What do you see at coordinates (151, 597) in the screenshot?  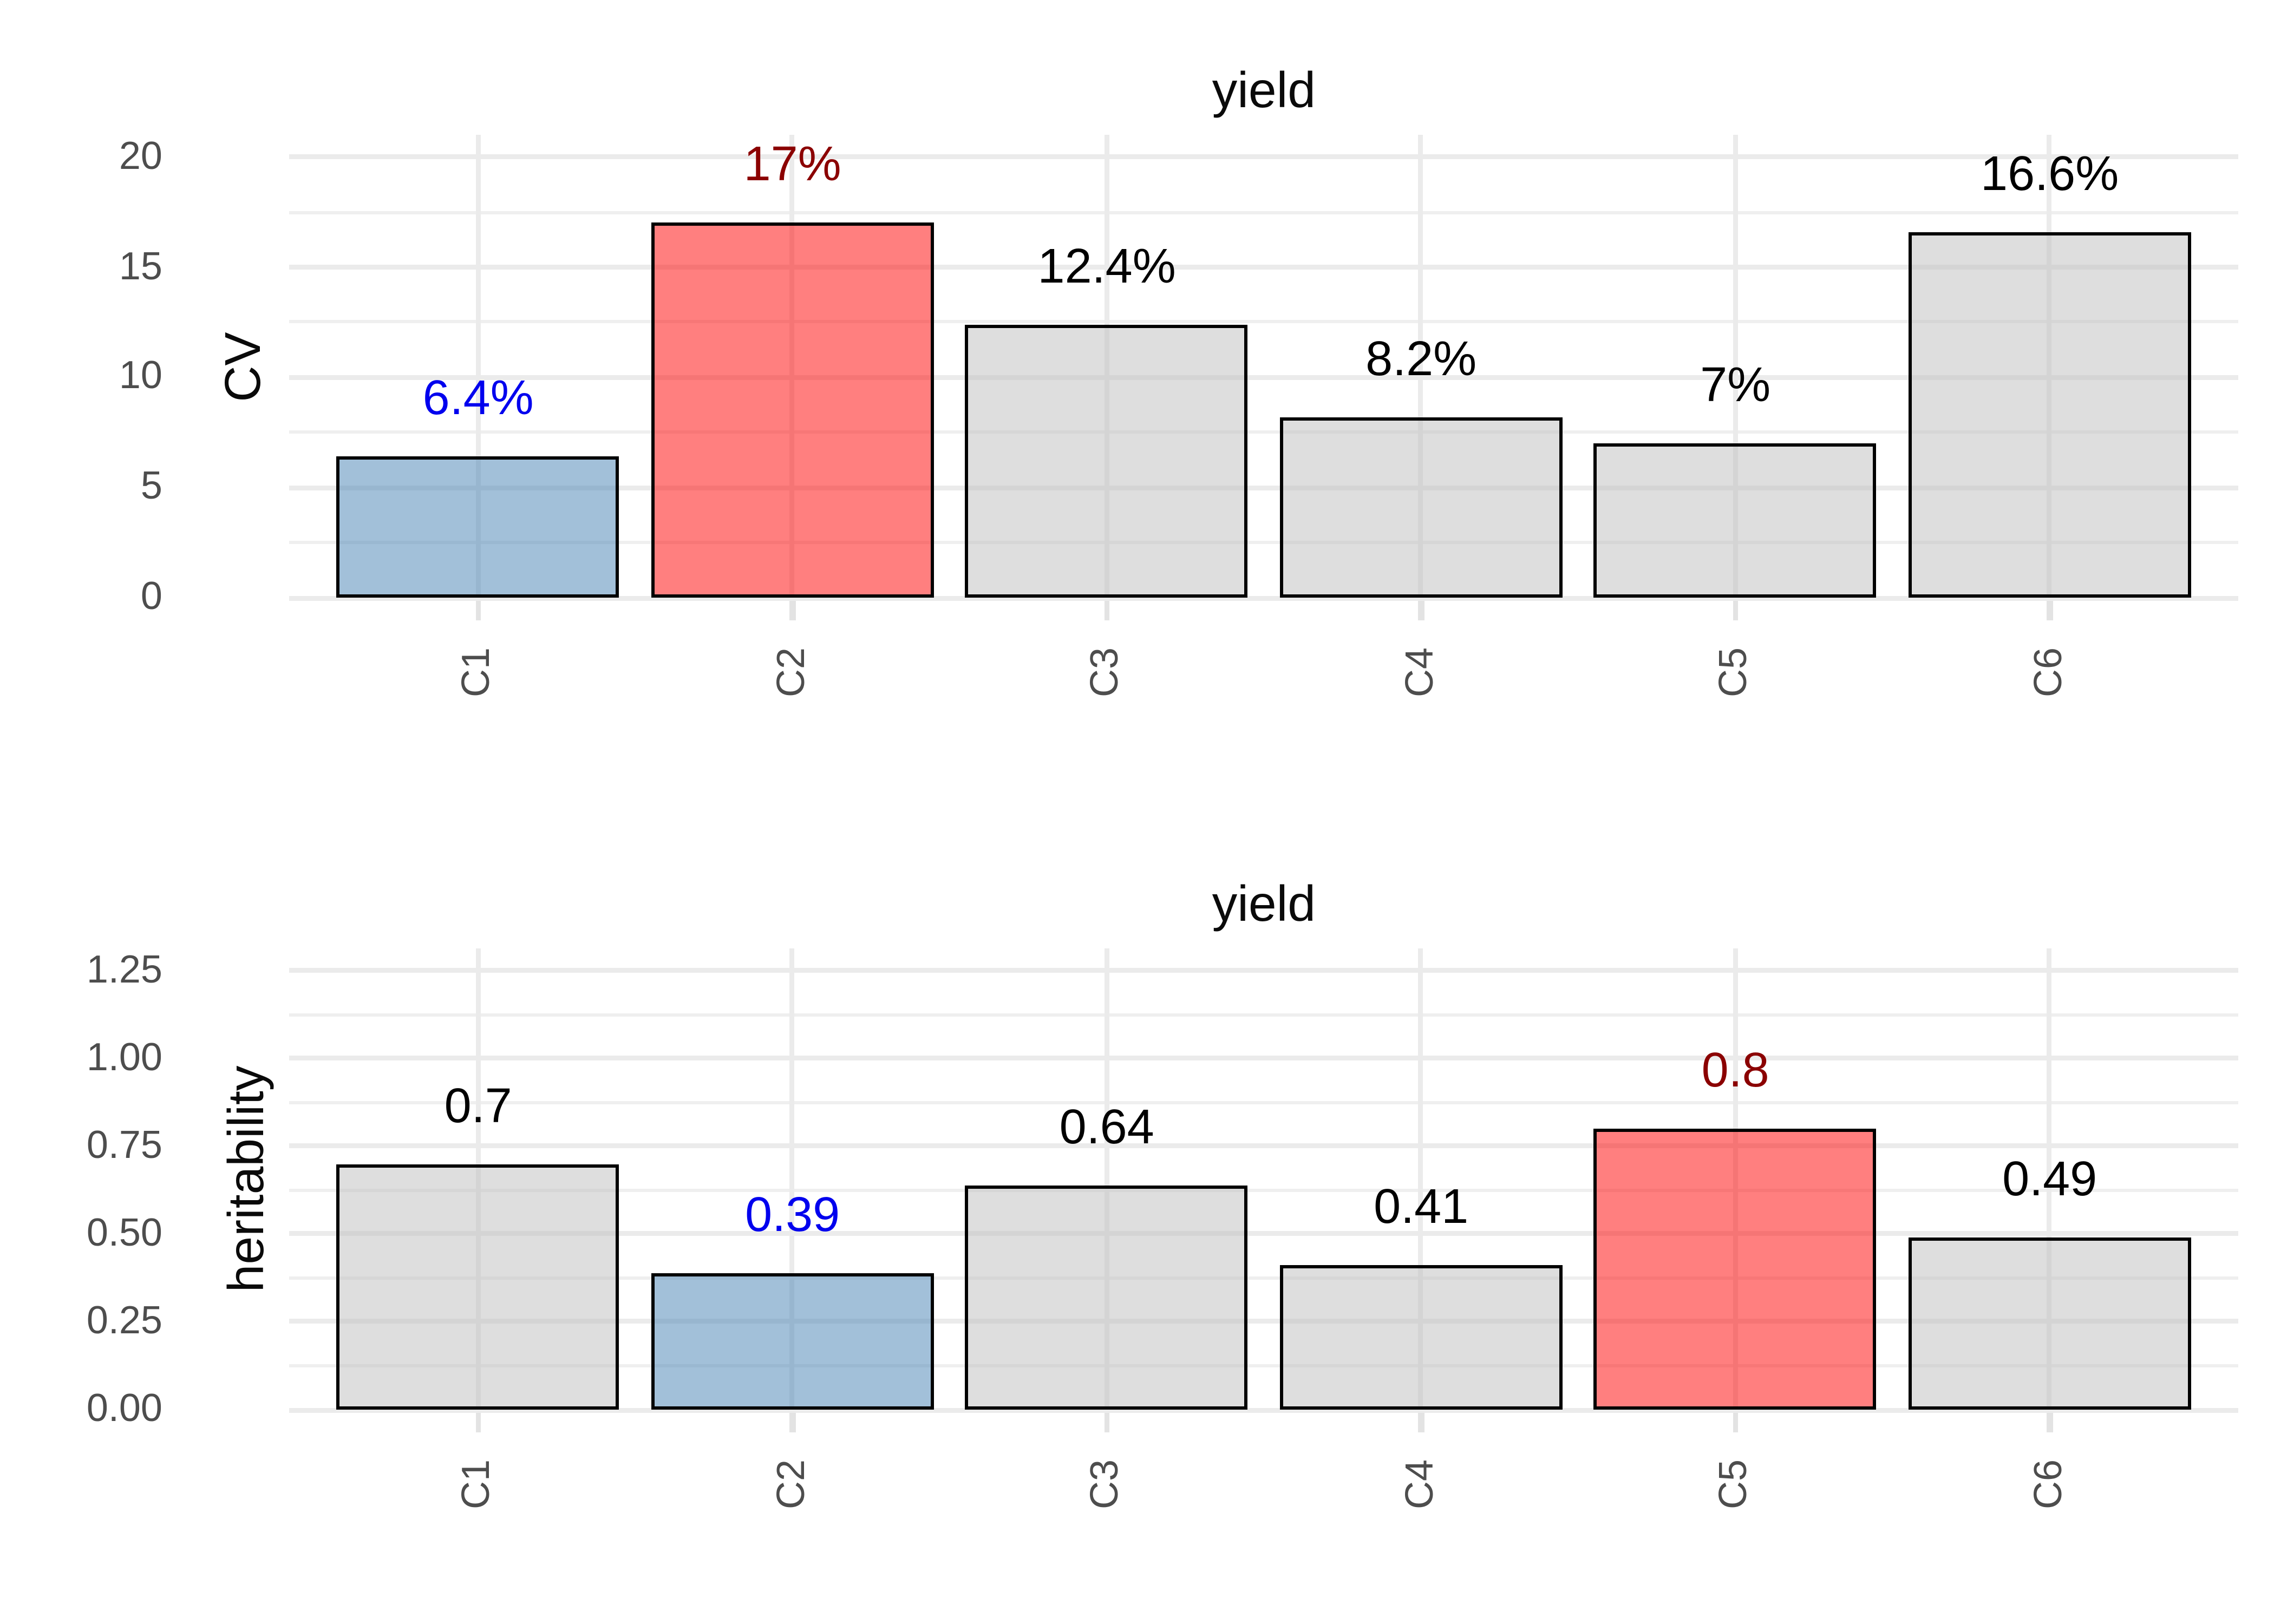 I see `y-tick-label: 0` at bounding box center [151, 597].